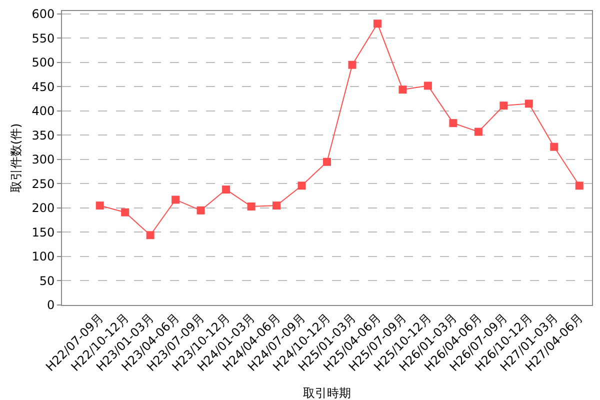  I want to click on y-tick-label: 500, so click(43, 63).